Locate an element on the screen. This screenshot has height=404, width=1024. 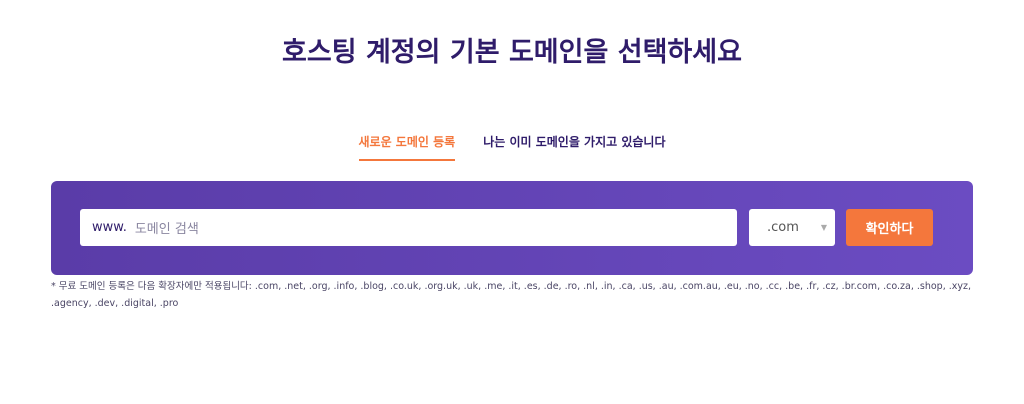
tld-select: .com ▼ is located at coordinates (792, 227).